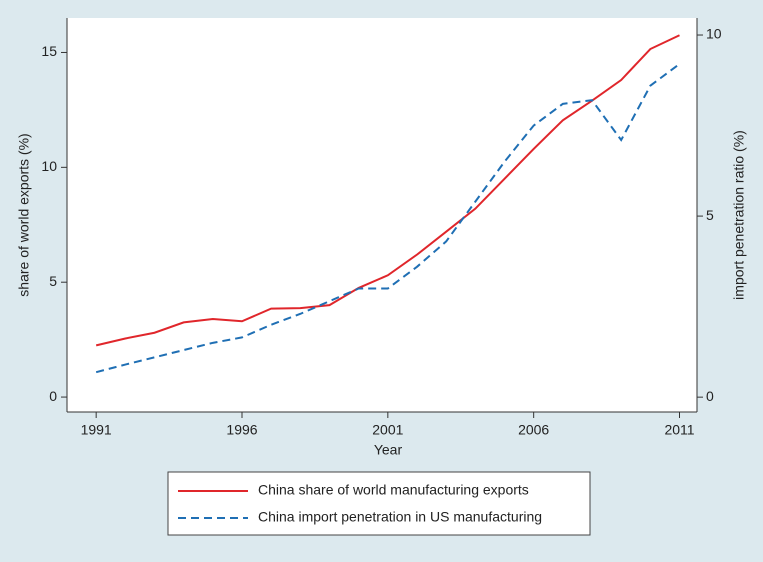 The image size is (763, 562). What do you see at coordinates (714, 34) in the screenshot?
I see `y2-tick-label: 10` at bounding box center [714, 34].